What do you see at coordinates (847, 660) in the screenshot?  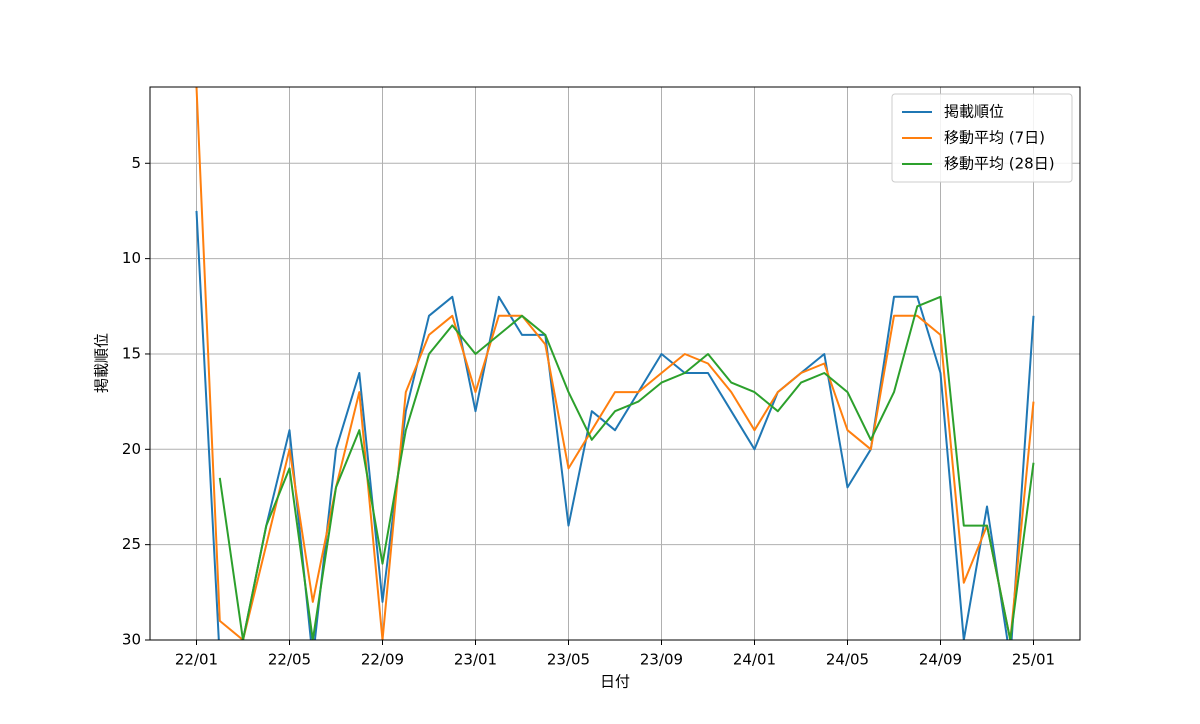 I see `x-tick-label: 24/05` at bounding box center [847, 660].